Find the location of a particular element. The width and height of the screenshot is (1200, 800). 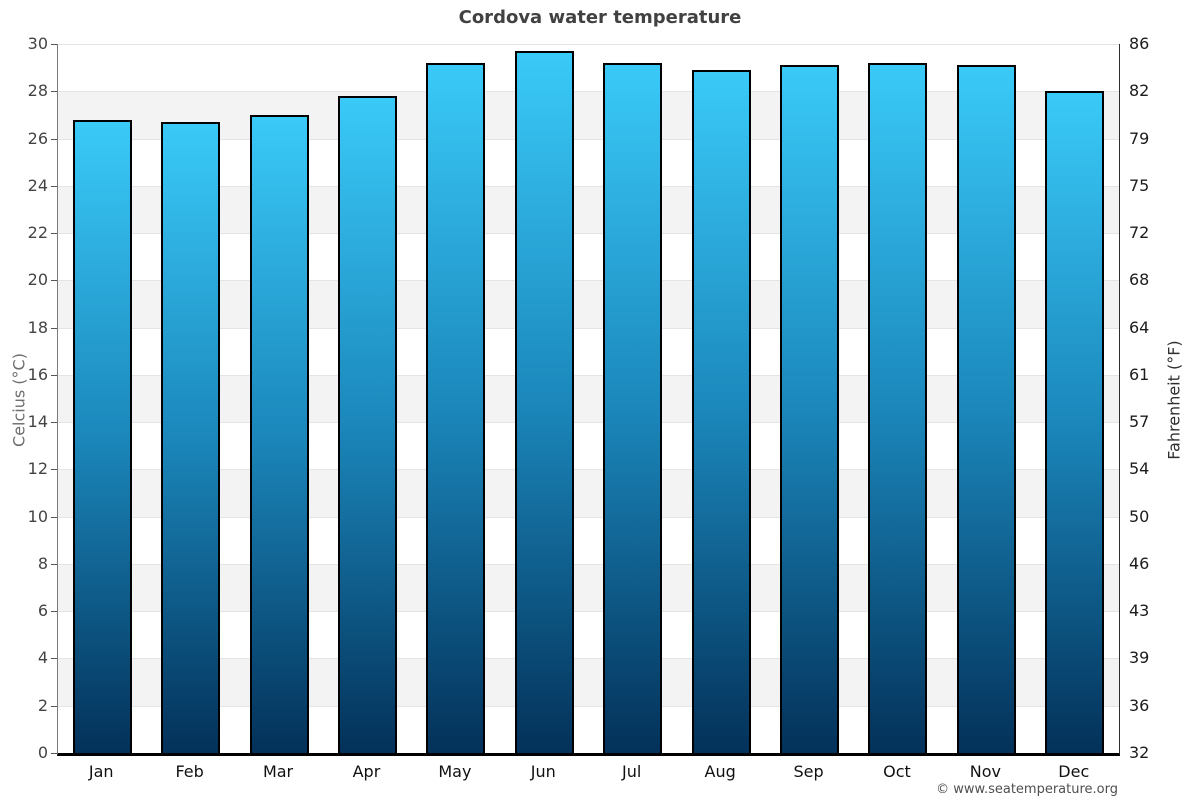

y-tick-label-celsius: 16 is located at coordinates (37, 374).